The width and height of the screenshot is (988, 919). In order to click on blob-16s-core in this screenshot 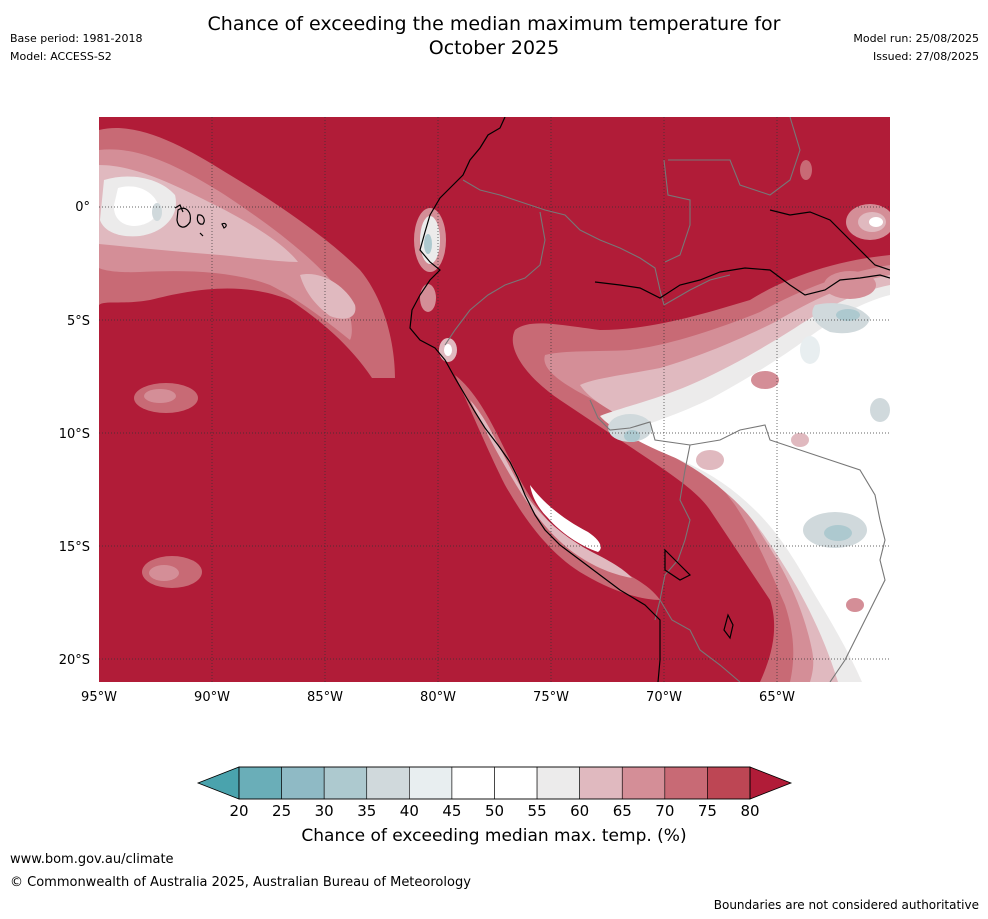, I will do `click(164, 573)`.